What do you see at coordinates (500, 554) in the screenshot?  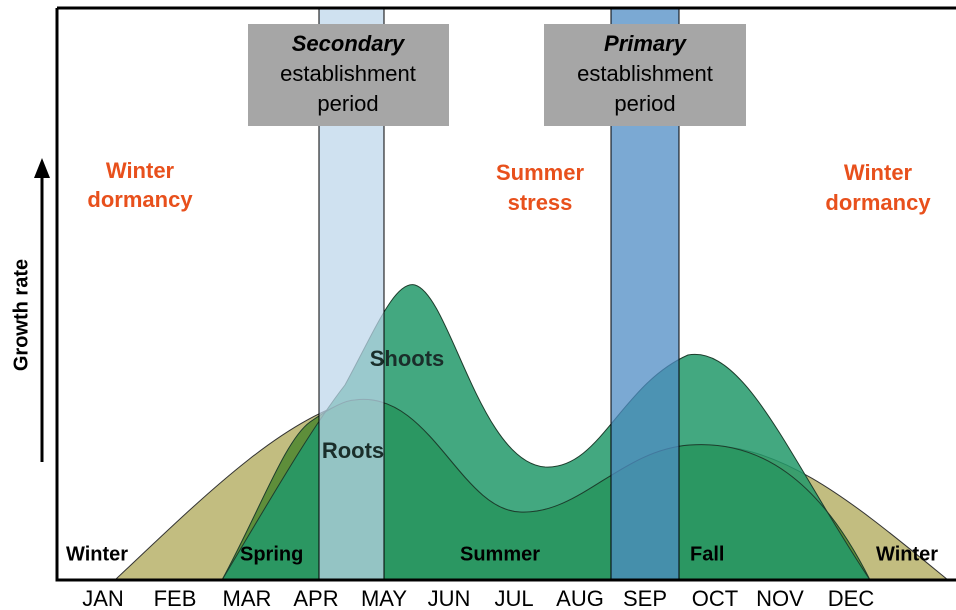 I see `season-label: Summer` at bounding box center [500, 554].